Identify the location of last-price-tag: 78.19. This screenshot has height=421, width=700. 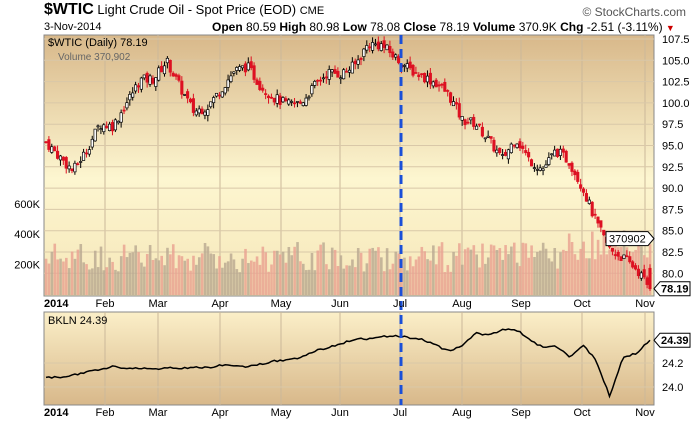
(675, 290).